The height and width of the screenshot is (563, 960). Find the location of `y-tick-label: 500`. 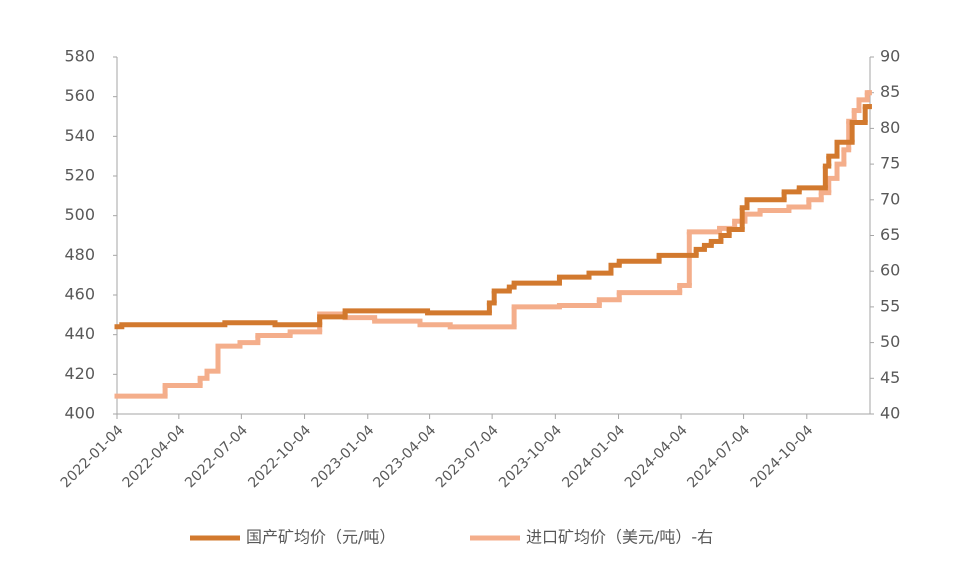

y-tick-label: 500 is located at coordinates (79, 214).